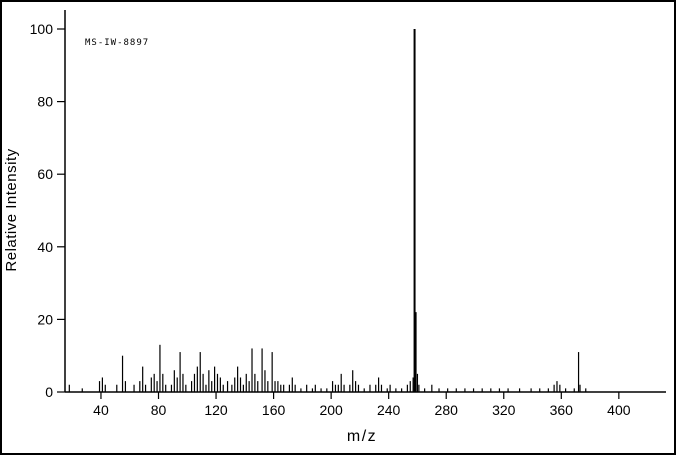  What do you see at coordinates (619, 410) in the screenshot?
I see `x-tick-label: 400` at bounding box center [619, 410].